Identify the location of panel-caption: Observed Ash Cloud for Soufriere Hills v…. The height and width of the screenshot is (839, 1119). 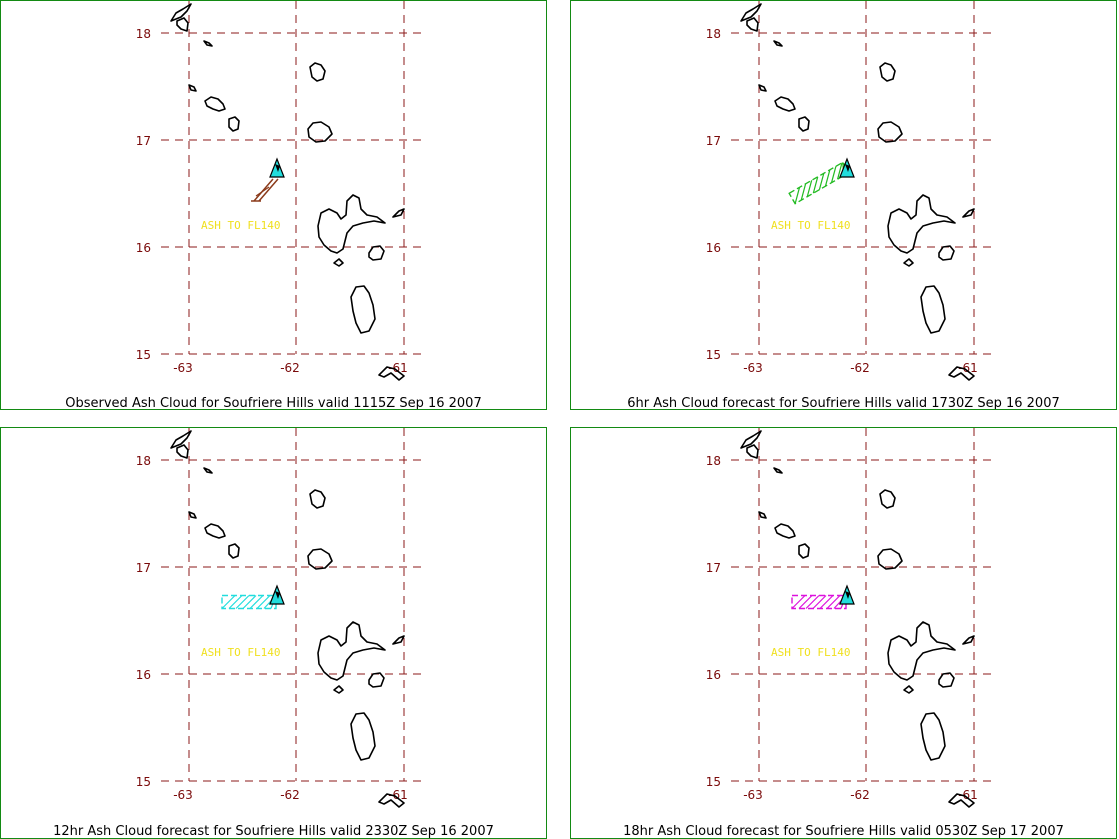
(273, 403).